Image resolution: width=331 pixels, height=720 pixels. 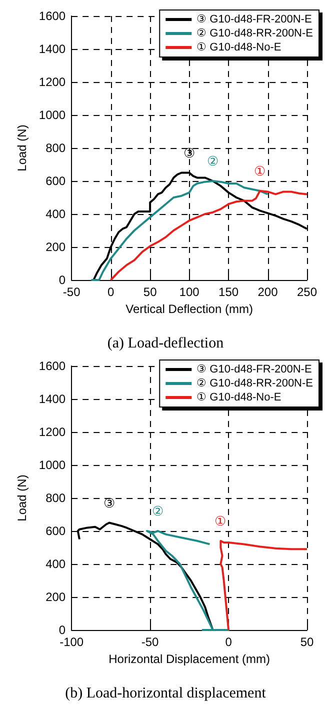 What do you see at coordinates (228, 292) in the screenshot?
I see `x-tick-label: 150` at bounding box center [228, 292].